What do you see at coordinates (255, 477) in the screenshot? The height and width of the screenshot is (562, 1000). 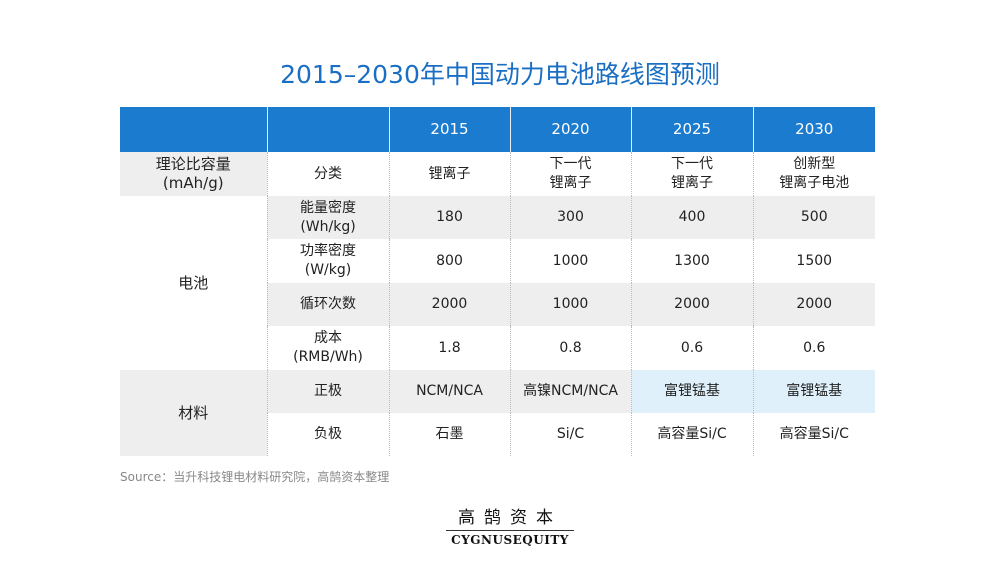 I see `source-note: Source：当升科技锂电材料研究院，高鹄资本整理` at bounding box center [255, 477].